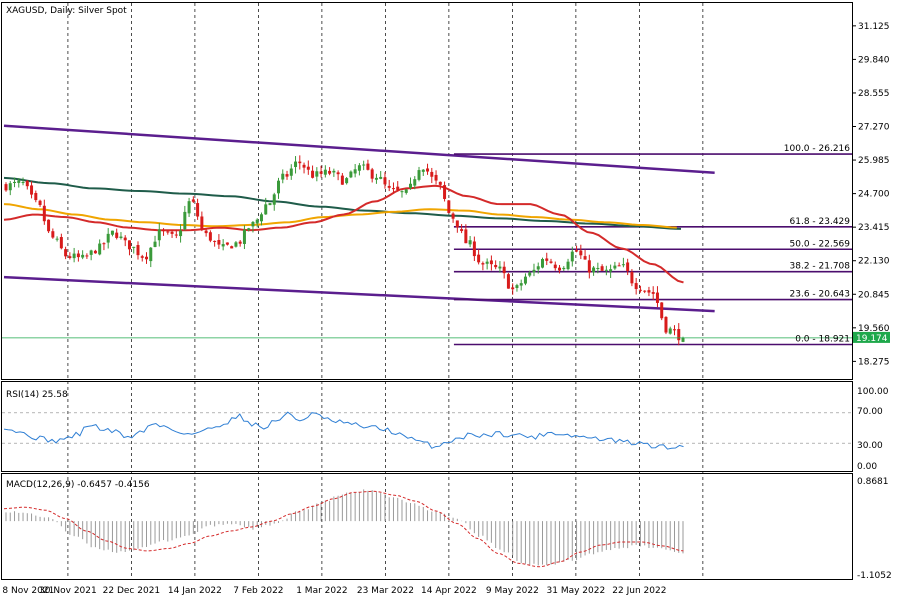 The width and height of the screenshot is (900, 600). I want to click on channel-lower-line, so click(359, 294).